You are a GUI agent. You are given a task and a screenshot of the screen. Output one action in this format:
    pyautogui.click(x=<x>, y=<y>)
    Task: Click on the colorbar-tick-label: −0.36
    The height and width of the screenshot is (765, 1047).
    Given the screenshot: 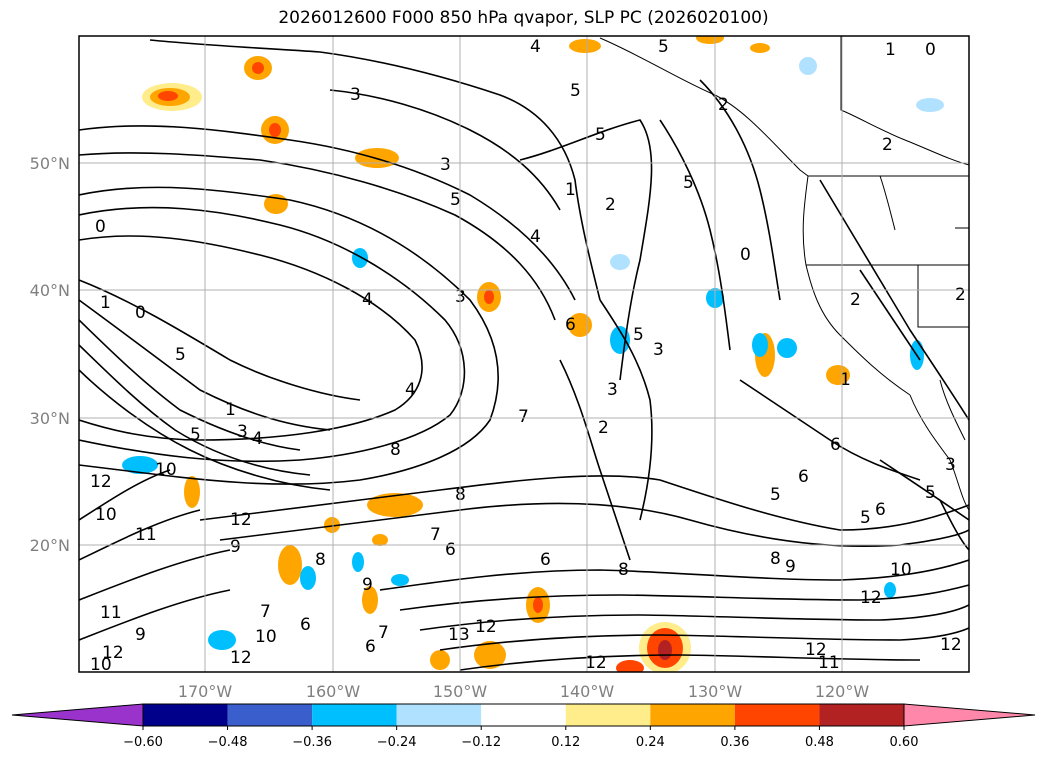 What is the action you would take?
    pyautogui.click(x=312, y=742)
    